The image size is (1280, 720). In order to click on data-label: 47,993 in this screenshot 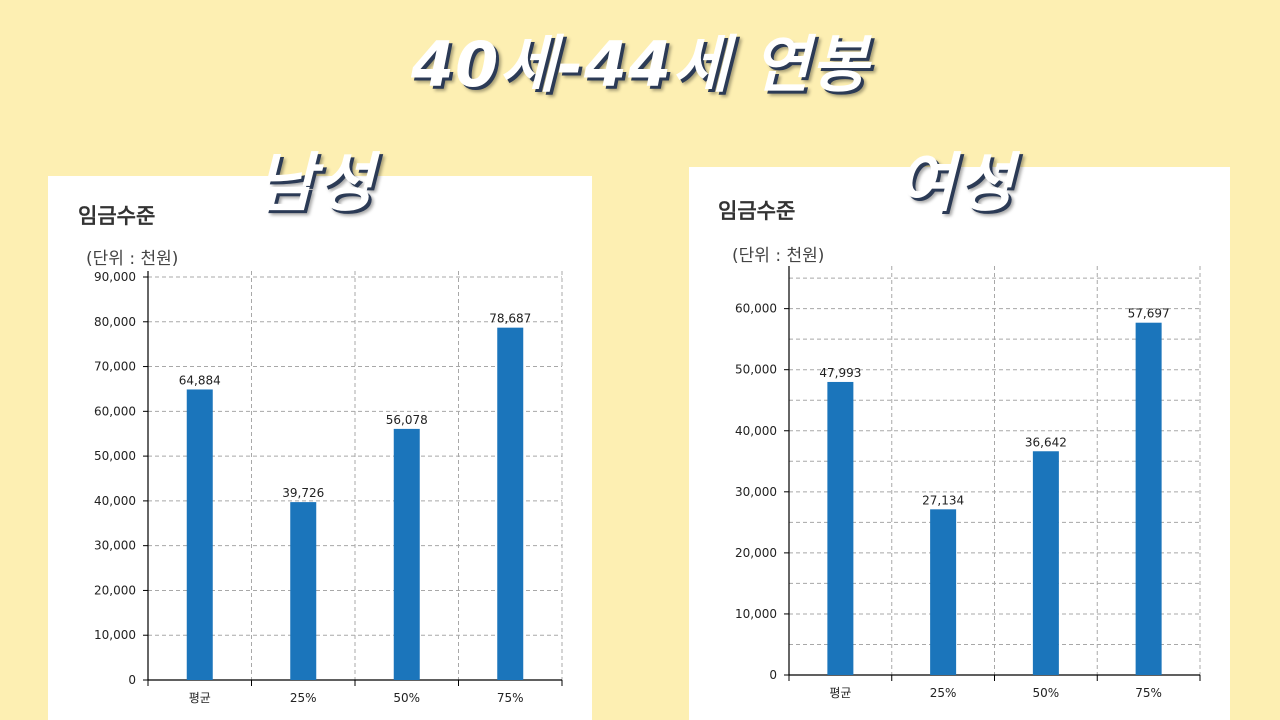, I will do `click(840, 373)`.